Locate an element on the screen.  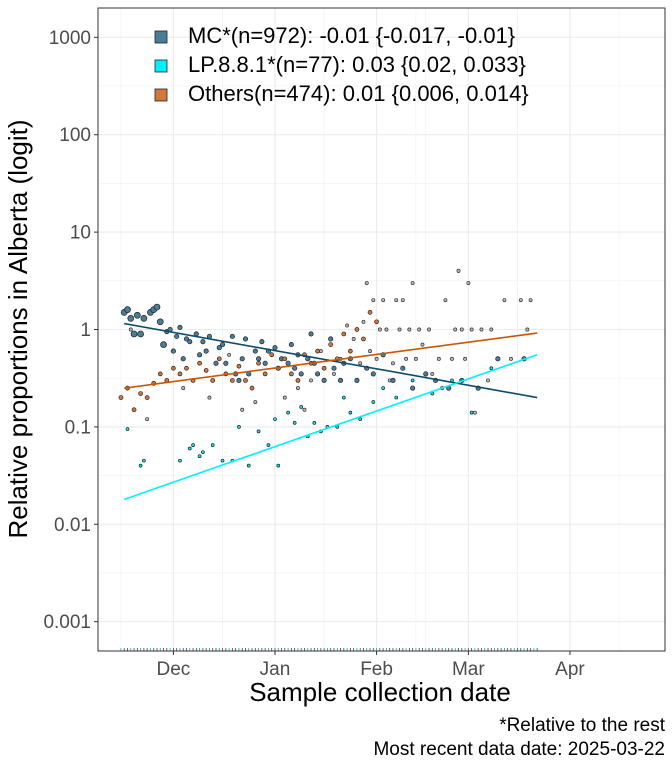
y-tick-label: 0.1 is located at coordinates (78, 427).